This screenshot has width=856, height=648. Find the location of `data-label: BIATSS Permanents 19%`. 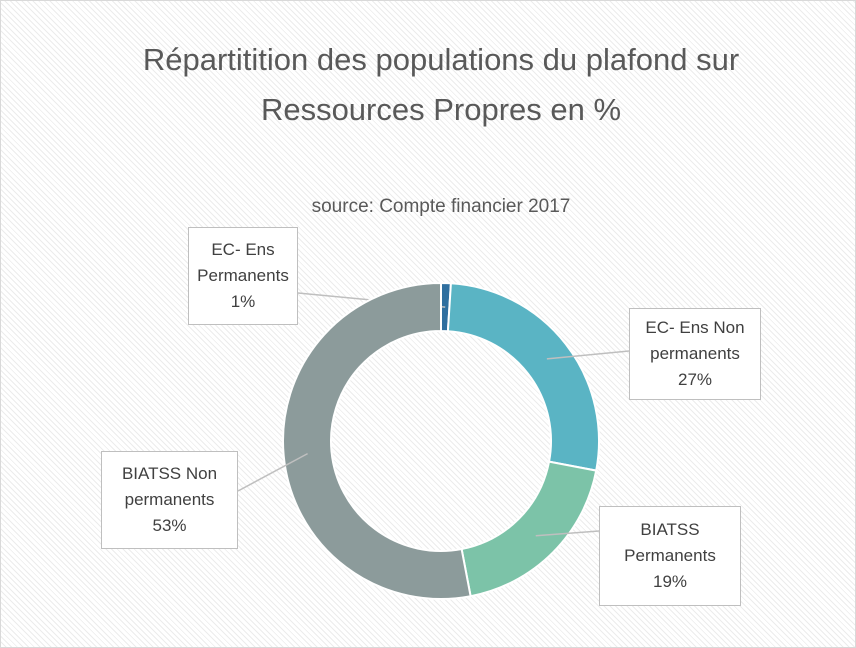

data-label: BIATSS Permanents 19% is located at coordinates (670, 556).